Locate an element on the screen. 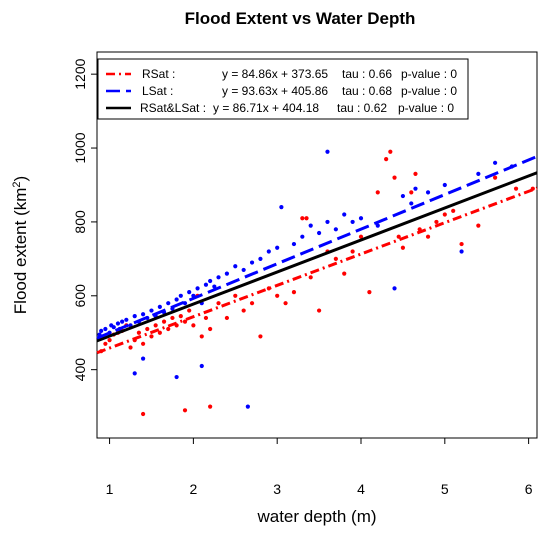 The height and width of the screenshot is (533, 550). legend-equation: y = 84.86x + 373.65 is located at coordinates (275, 74).